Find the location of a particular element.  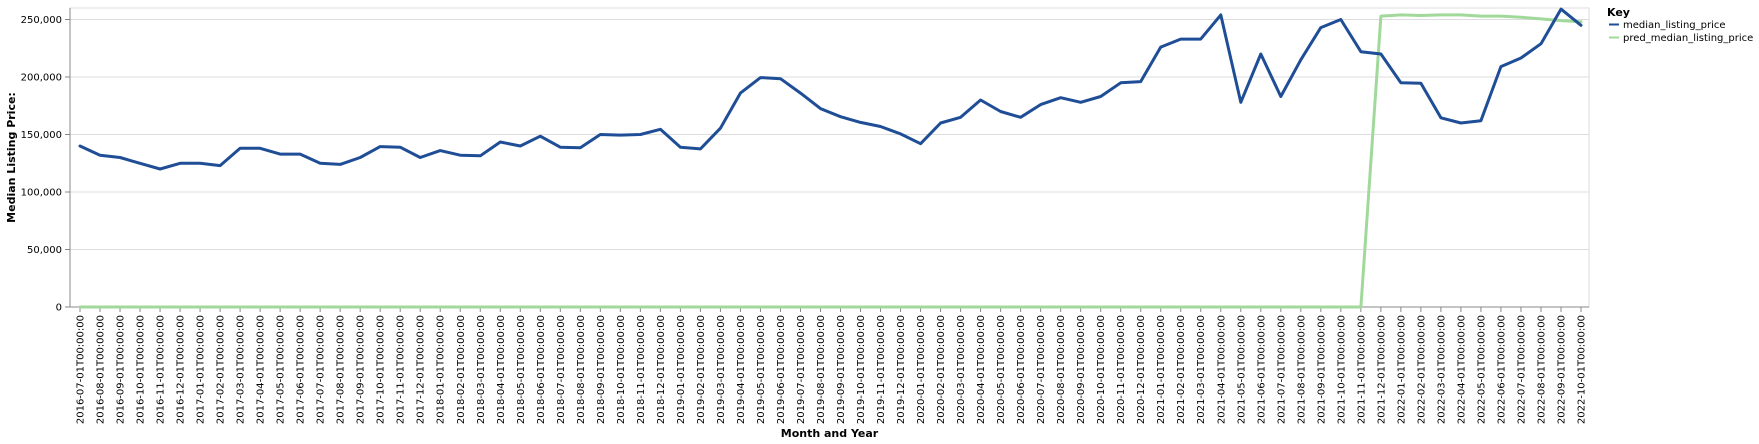

x-tick-label: 2017-06-01T00:00:00 is located at coordinates (301, 369).